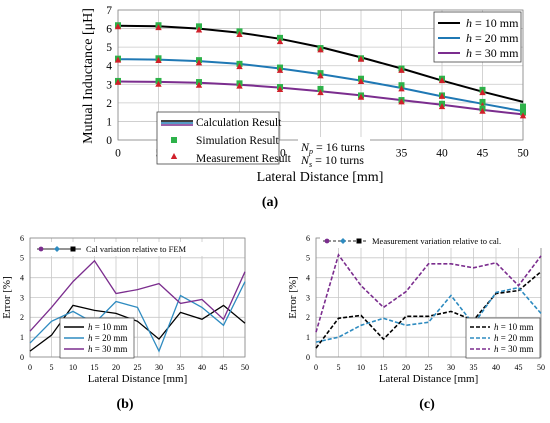 The image size is (550, 423). Describe the element at coordinates (334, 152) in the screenshot. I see `annotation-box` at that location.